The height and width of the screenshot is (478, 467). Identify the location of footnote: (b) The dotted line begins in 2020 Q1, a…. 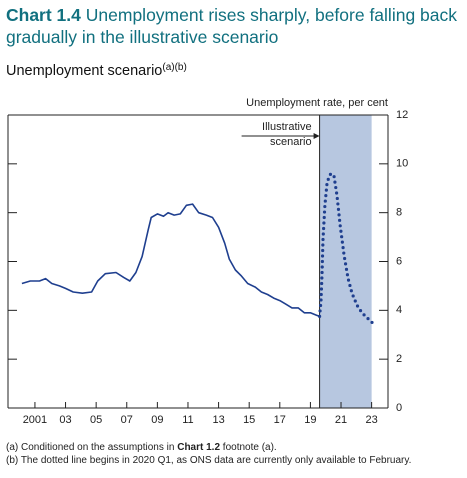
(208, 460).